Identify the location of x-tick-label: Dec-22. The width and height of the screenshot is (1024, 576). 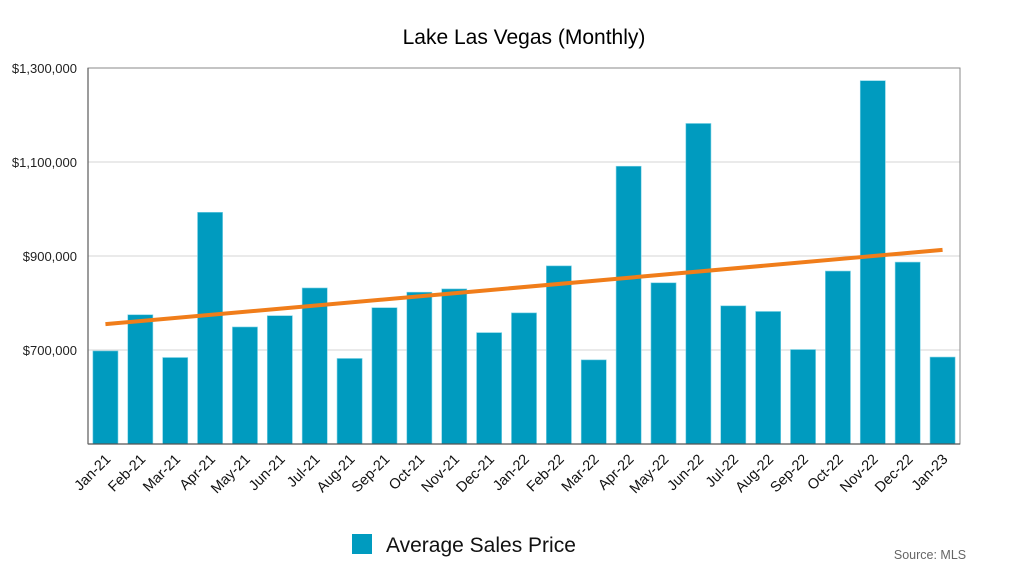
(894, 474).